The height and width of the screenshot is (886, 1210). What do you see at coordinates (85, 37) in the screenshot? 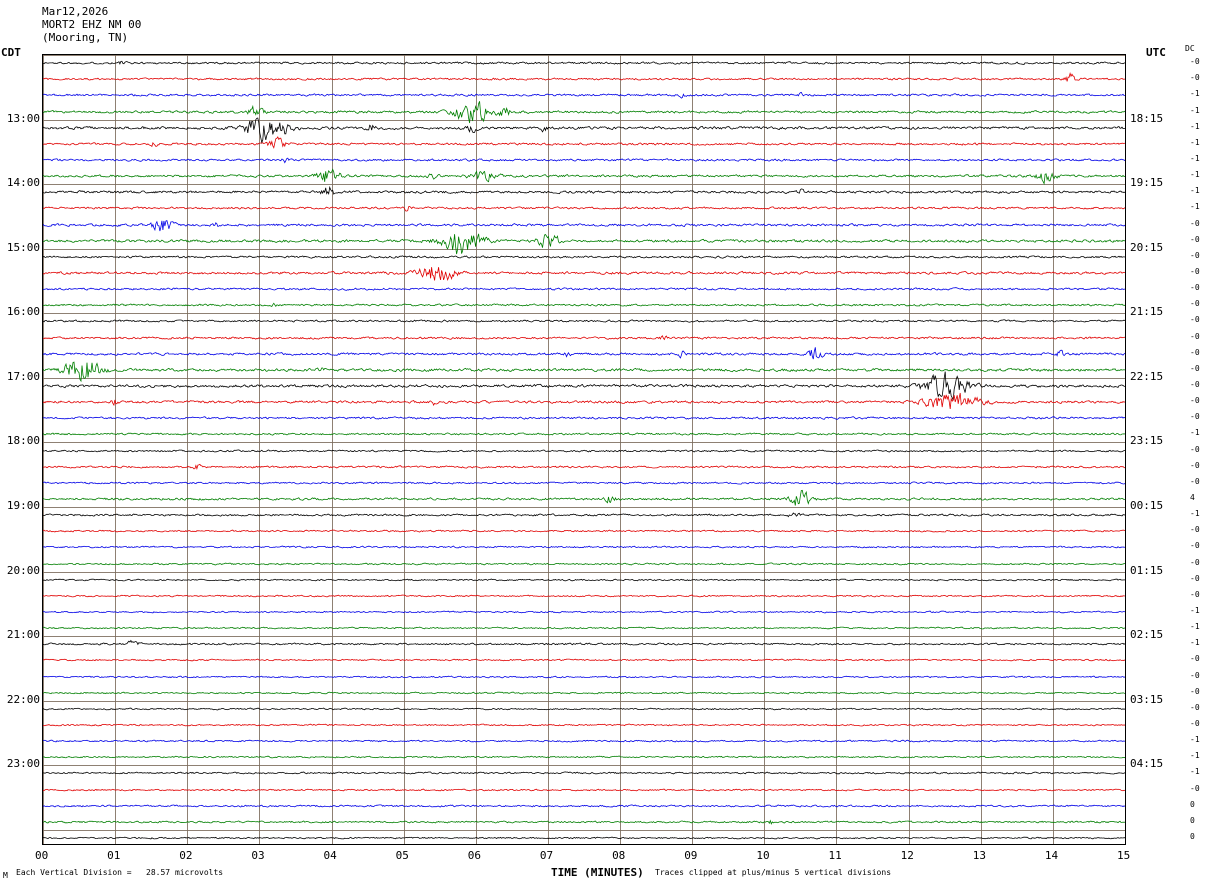
I see `header-location: (Mooring, TN)` at bounding box center [85, 37].